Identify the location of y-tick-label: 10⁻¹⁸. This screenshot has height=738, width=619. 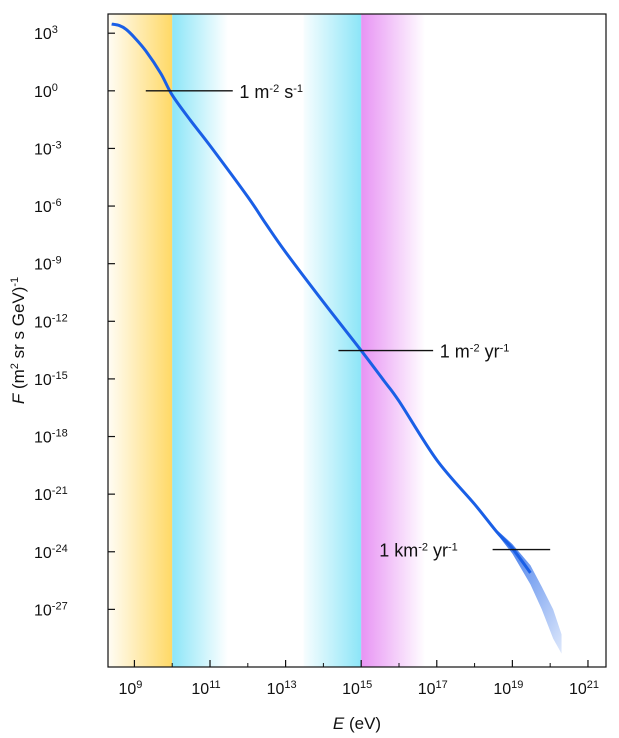
(51, 437).